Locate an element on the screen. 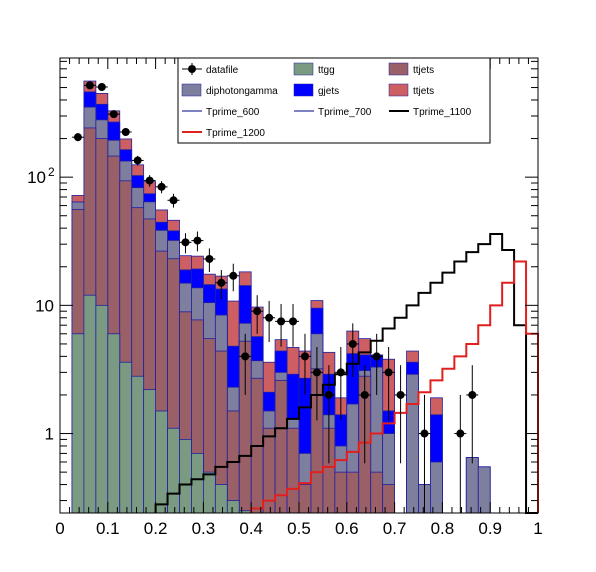 The width and height of the screenshot is (596, 572). legend-box is located at coordinates (334, 100).